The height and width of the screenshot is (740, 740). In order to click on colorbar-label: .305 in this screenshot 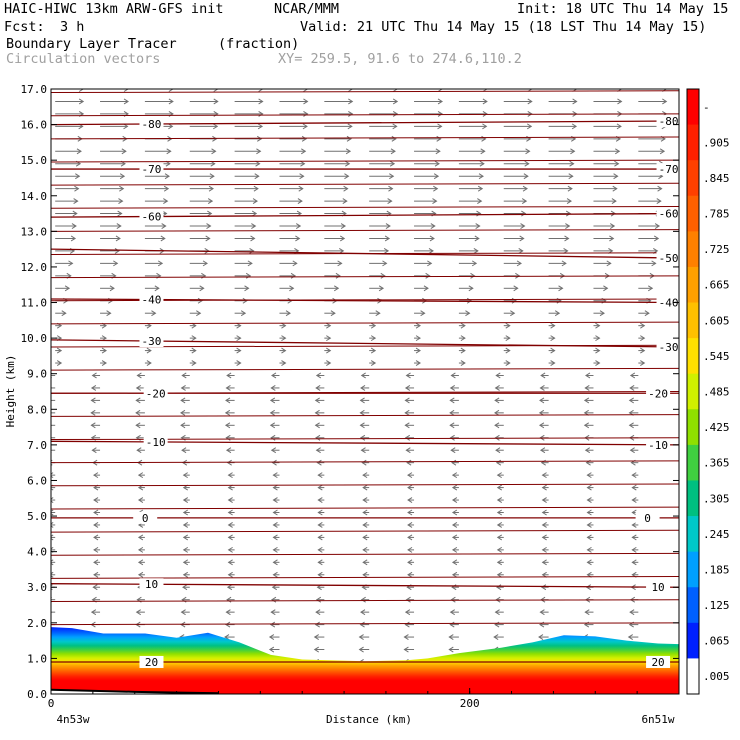, I will do `click(716, 498)`.